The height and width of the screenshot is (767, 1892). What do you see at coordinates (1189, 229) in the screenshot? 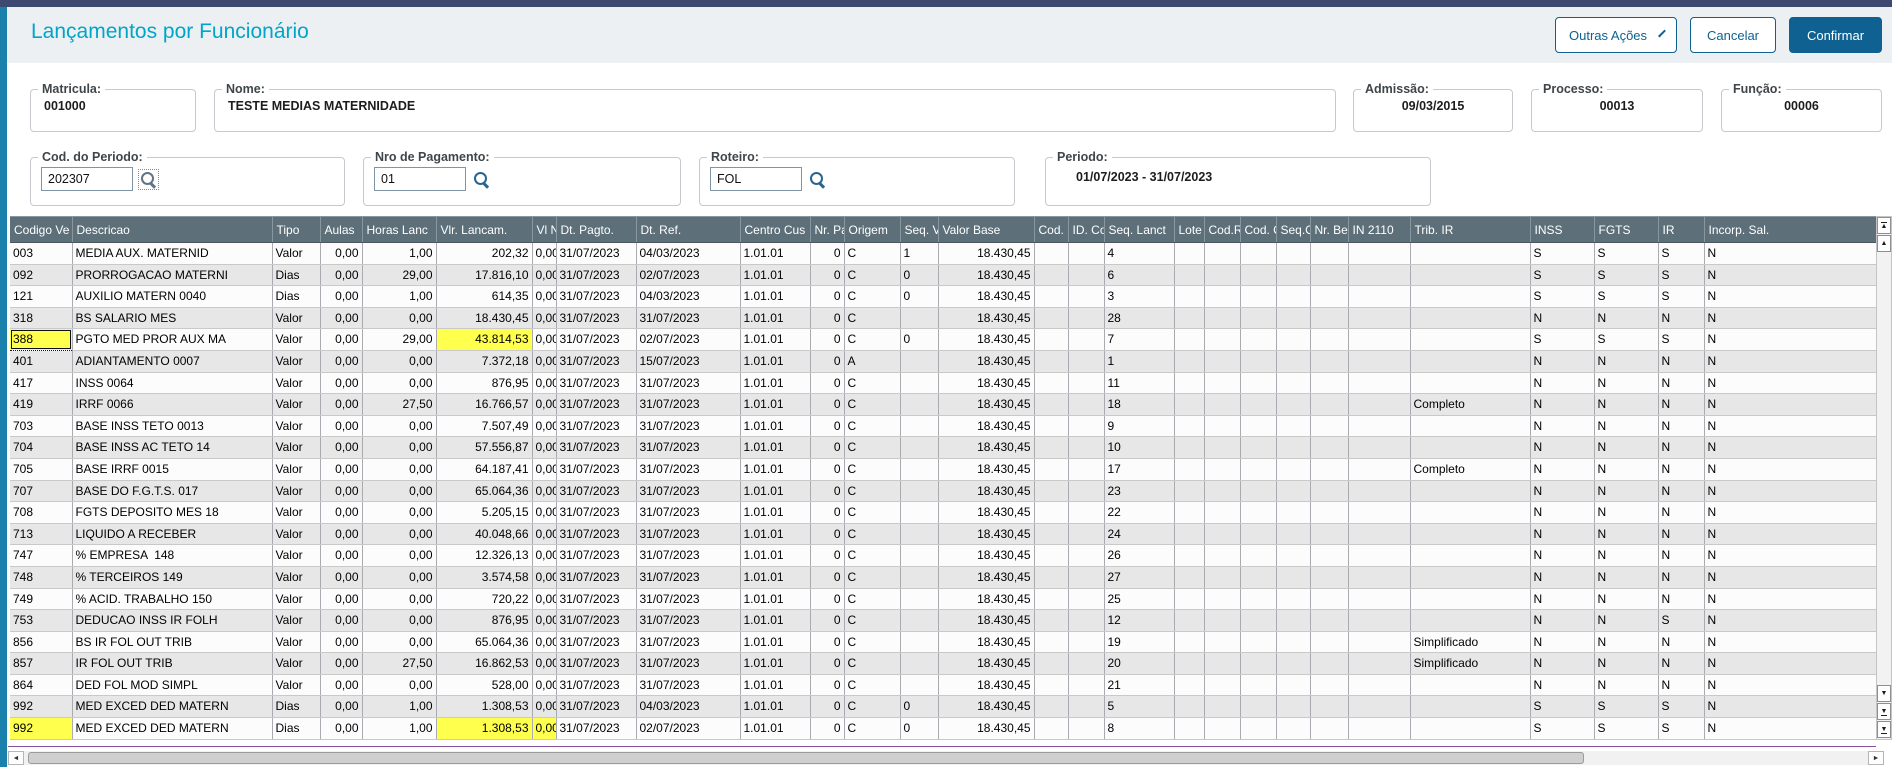
I see `column-header: Lote F` at bounding box center [1189, 229].